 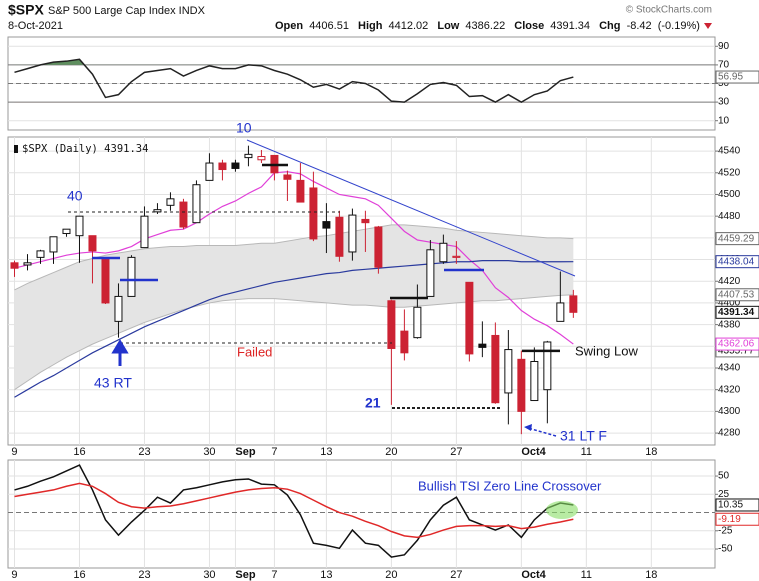 I want to click on legend-icon, so click(x=16, y=149).